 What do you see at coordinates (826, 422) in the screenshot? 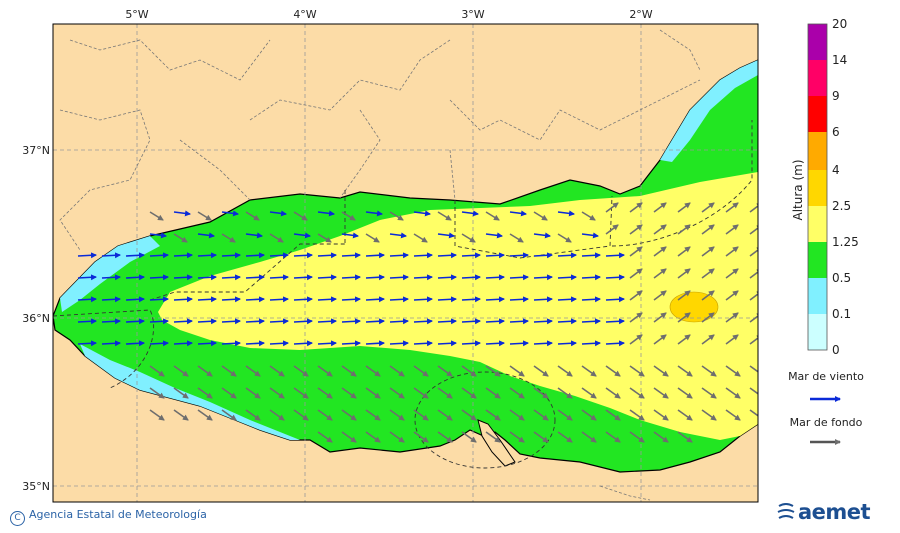
I see `legend-swell-label: Mar de fondo` at bounding box center [826, 422].